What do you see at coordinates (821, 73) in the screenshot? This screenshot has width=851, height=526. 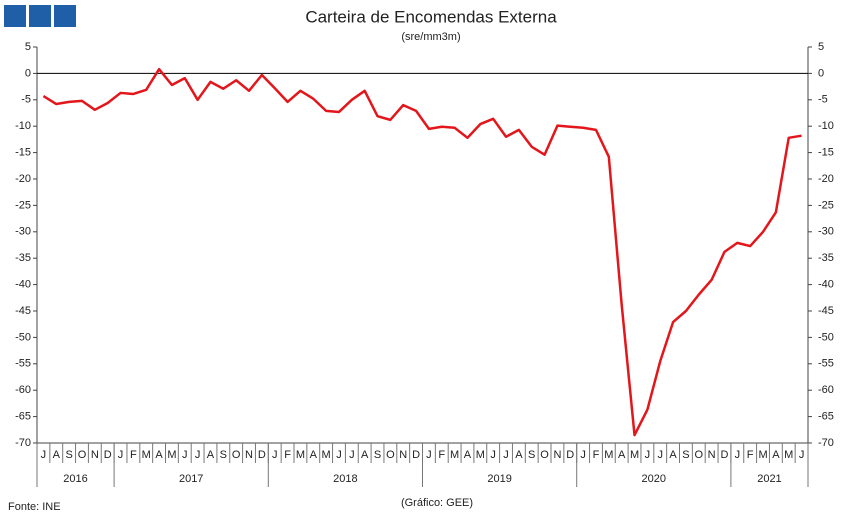 I see `y2-tick-label: 0` at bounding box center [821, 73].